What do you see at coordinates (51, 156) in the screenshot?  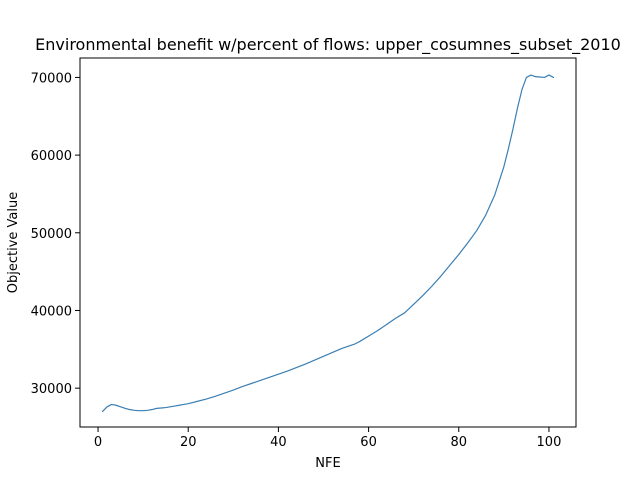 I see `y-tick-label: 60000` at bounding box center [51, 156].